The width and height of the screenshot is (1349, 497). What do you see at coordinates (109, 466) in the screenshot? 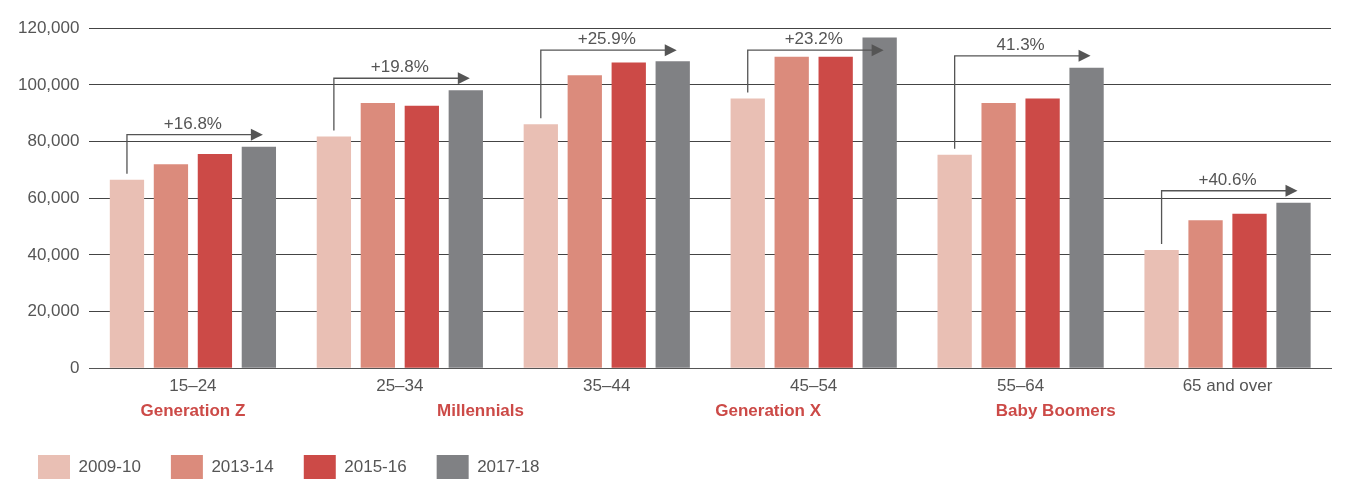
I see `legend-label: 2009-10` at bounding box center [109, 466].